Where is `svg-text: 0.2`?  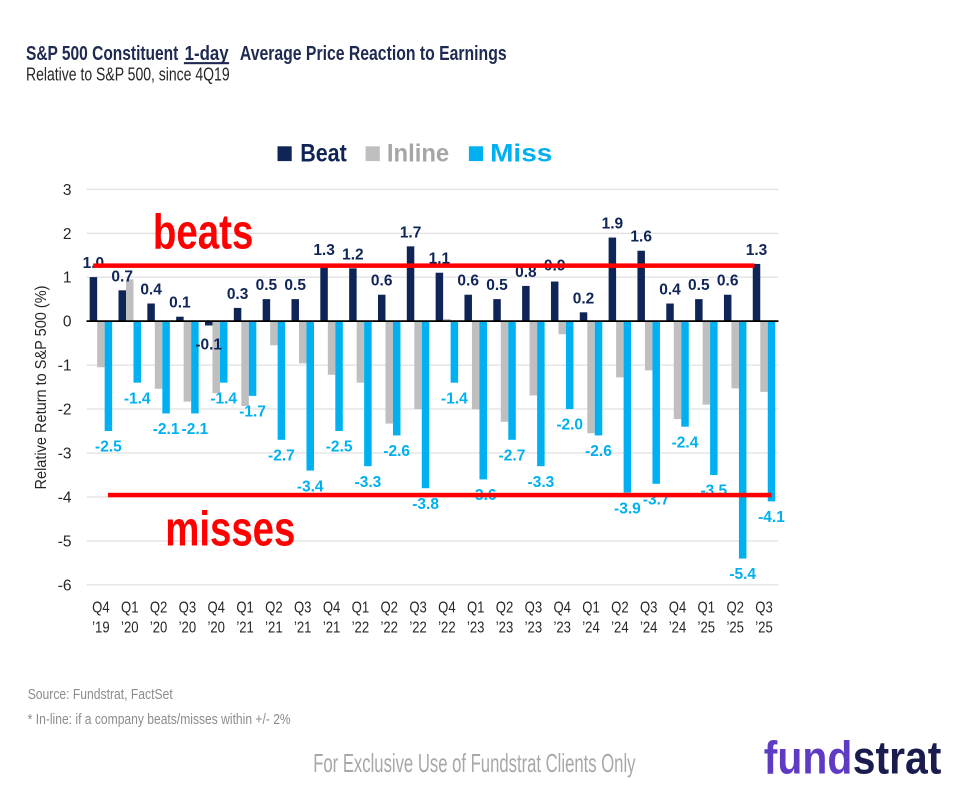
svg-text: 0.2 is located at coordinates (584, 298).